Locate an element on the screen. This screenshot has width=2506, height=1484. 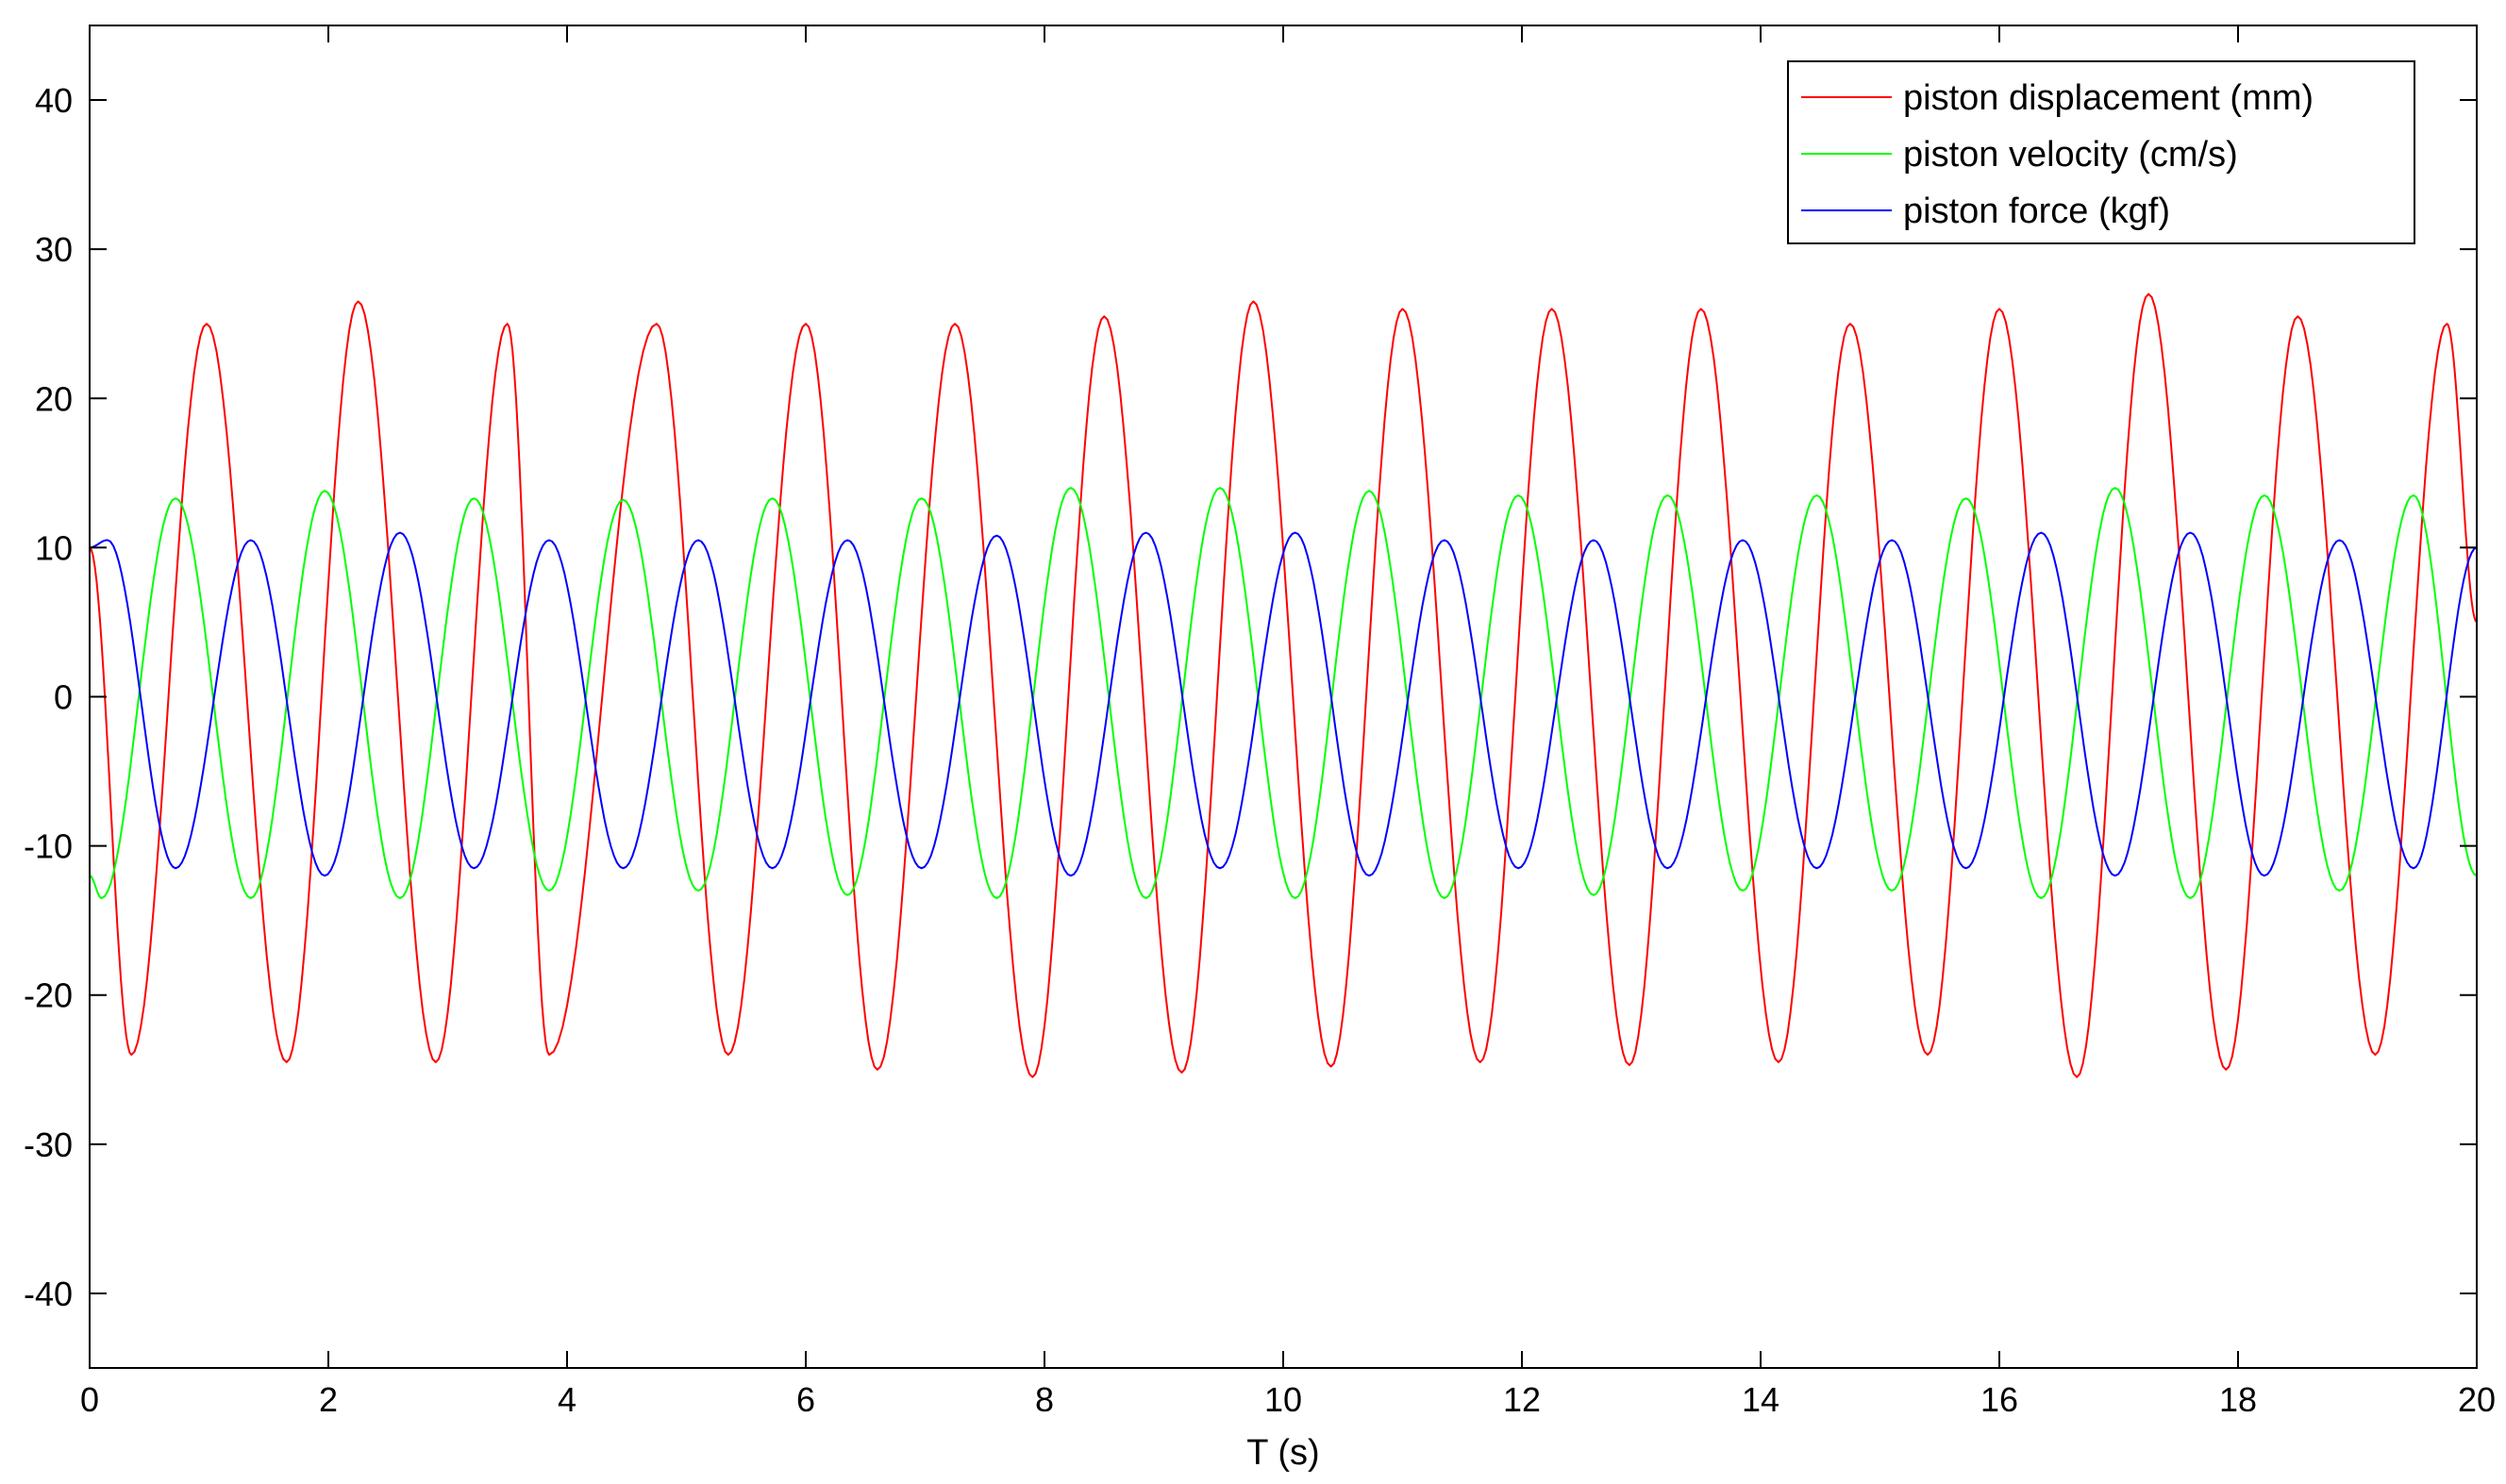
x-tick-label: 0 is located at coordinates (89, 1399).